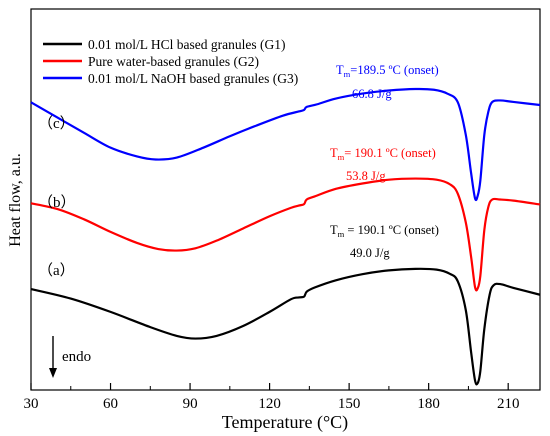 The height and width of the screenshot is (436, 550). What do you see at coordinates (372, 94) in the screenshot?
I see `annotation-enthalpy-g3: 66.8 J/g` at bounding box center [372, 94].